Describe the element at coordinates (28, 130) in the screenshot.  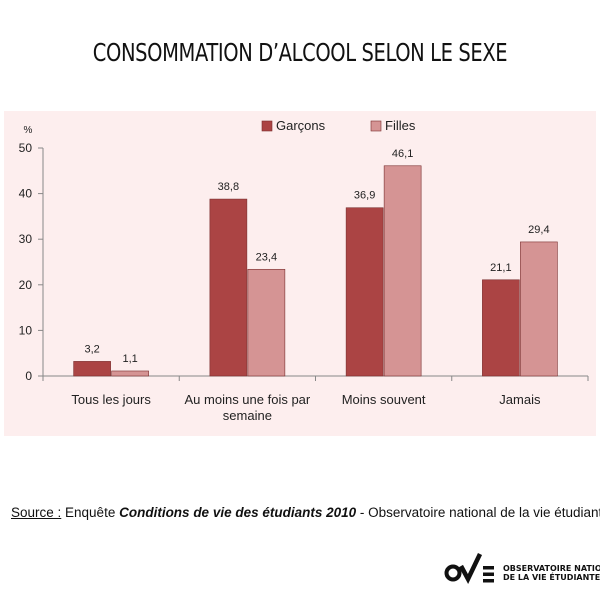
I see `y-axis-unit-label: %` at that location.